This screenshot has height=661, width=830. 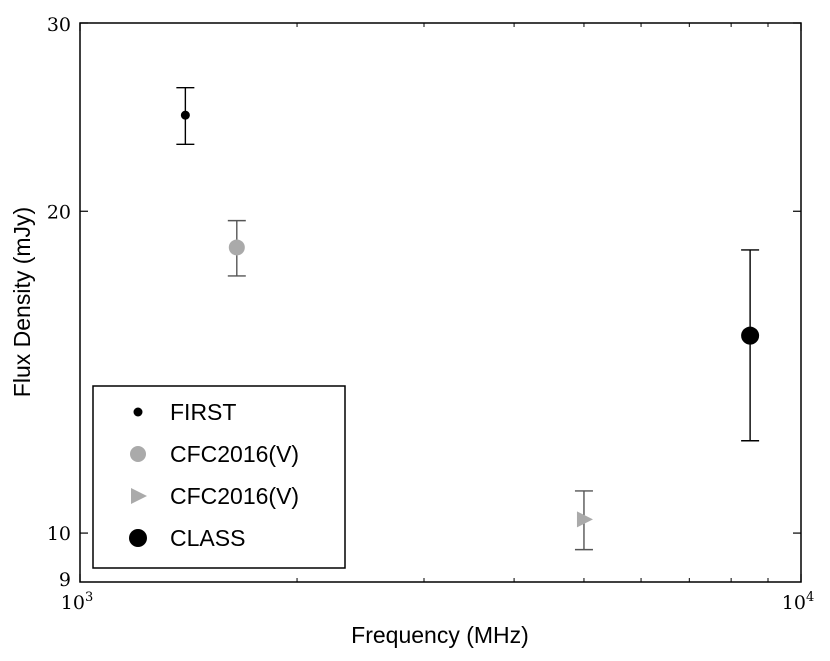 What do you see at coordinates (203, 412) in the screenshot?
I see `legend-label: FIRST` at bounding box center [203, 412].